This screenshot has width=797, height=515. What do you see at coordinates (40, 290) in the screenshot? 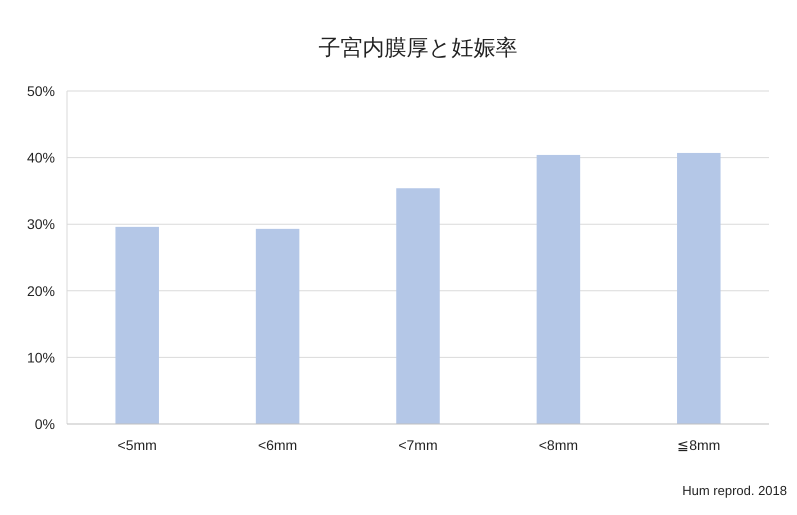
I see `y-tick-label: 20%` at bounding box center [40, 290].